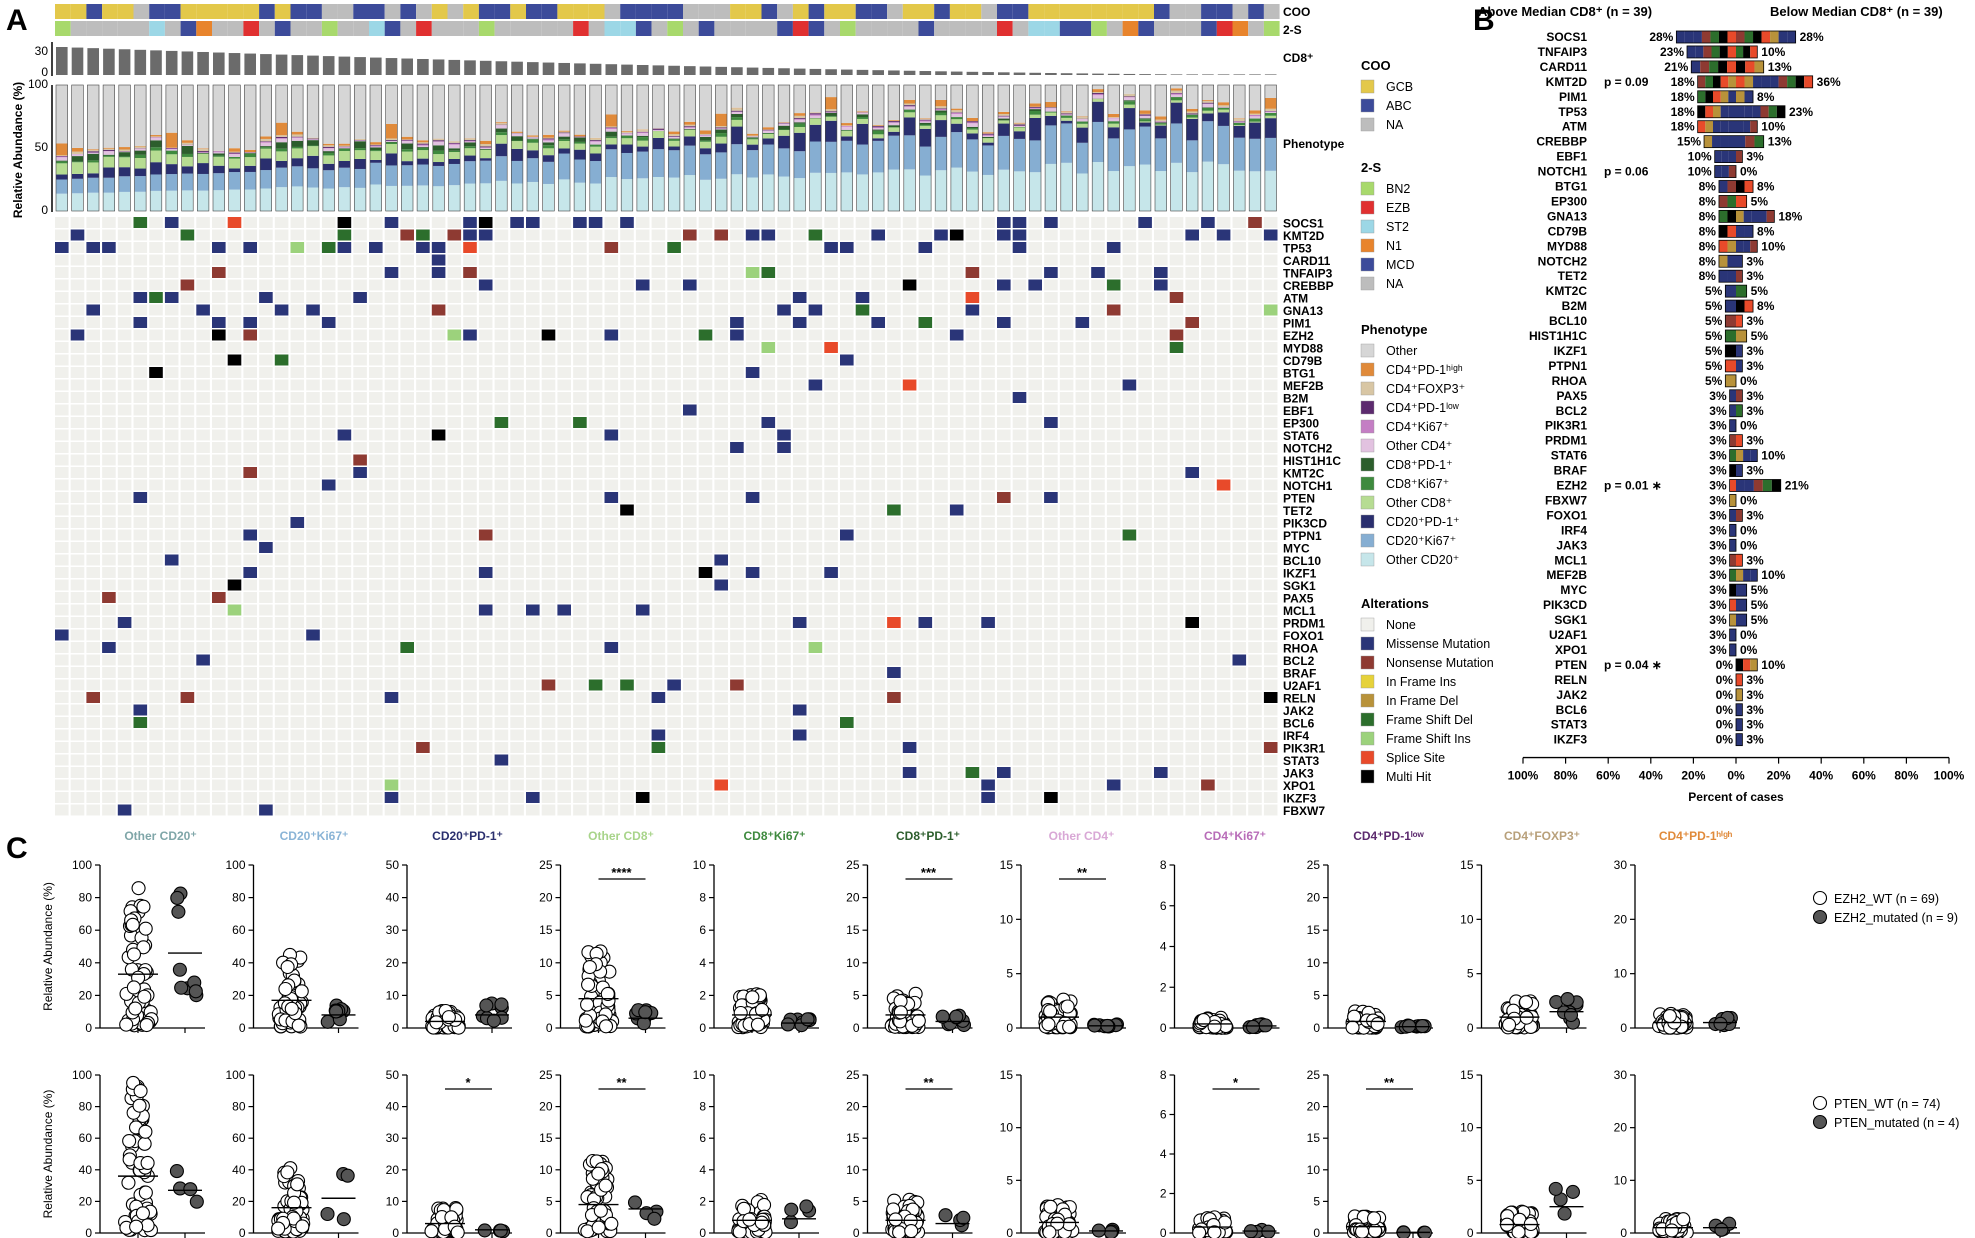 The height and width of the screenshot is (1238, 1975). Describe the element at coordinates (658, 70) in the screenshot. I see `cd8-bar` at that location.